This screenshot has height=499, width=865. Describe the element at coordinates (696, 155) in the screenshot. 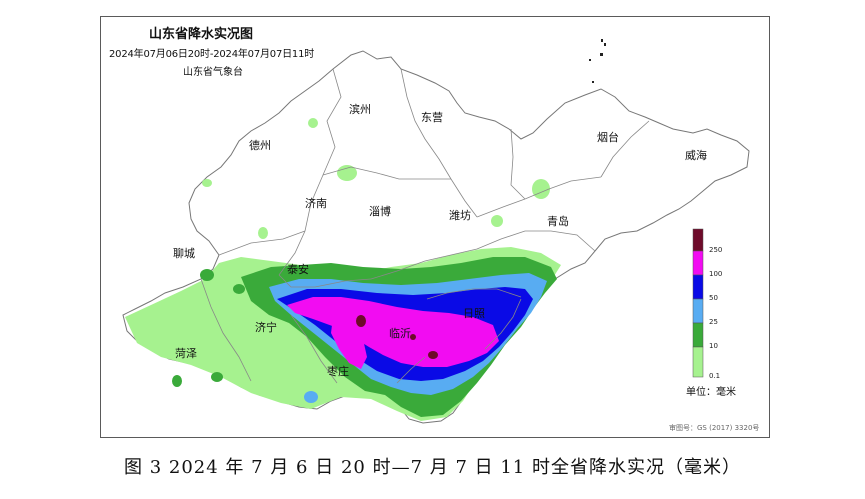

I see `city-label-weihai: 威海` at that location.